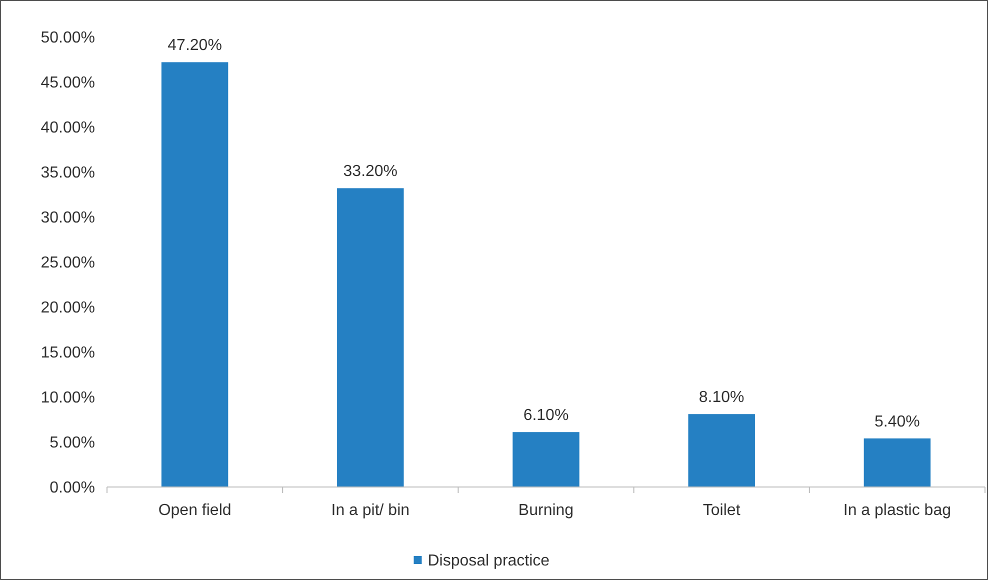  Describe the element at coordinates (370, 171) in the screenshot. I see `data-label: 33.20%` at that location.